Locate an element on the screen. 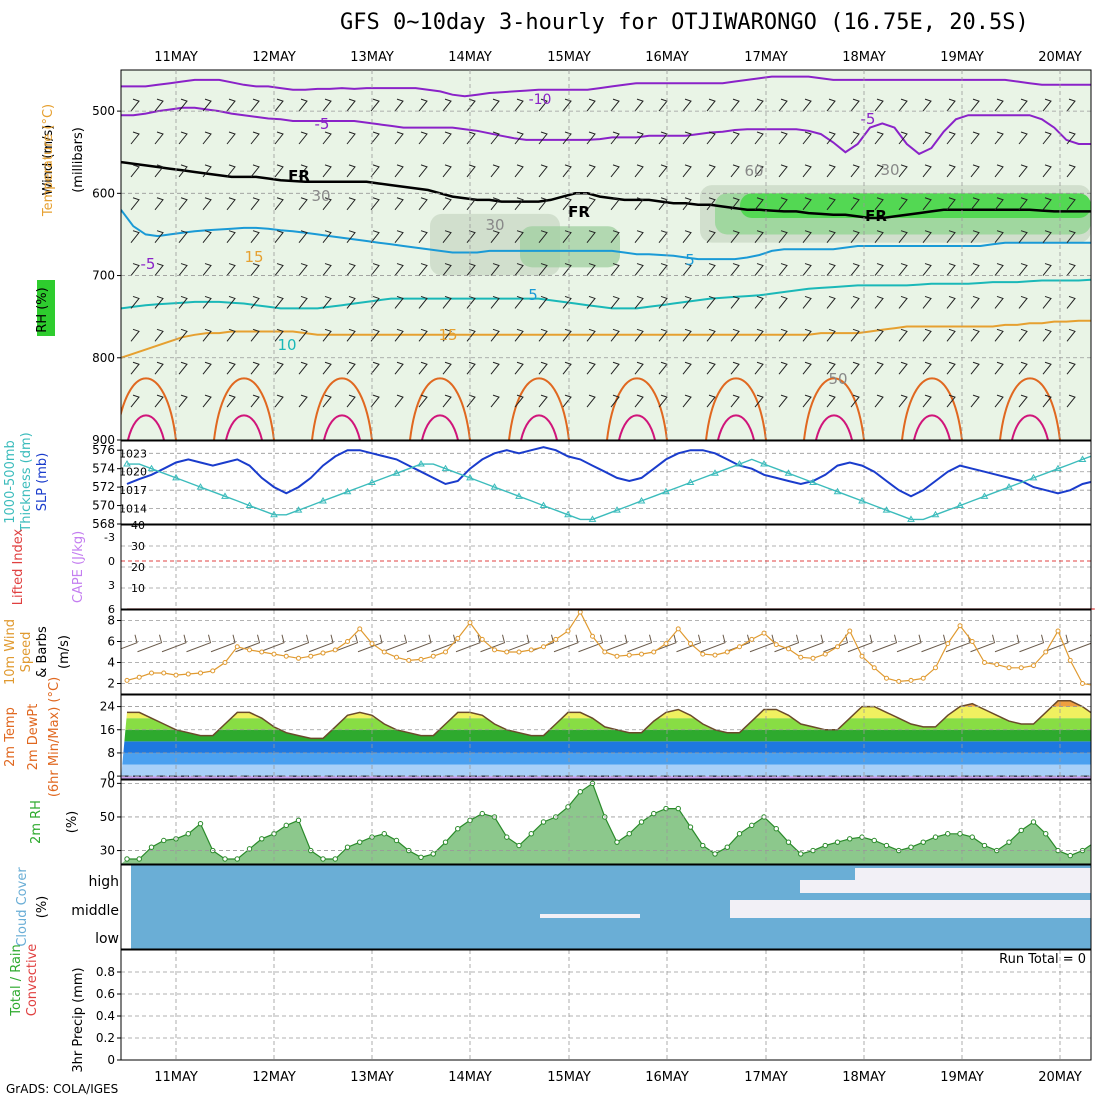 The image size is (1100, 1100). contour-label: -5 is located at coordinates (322, 124).